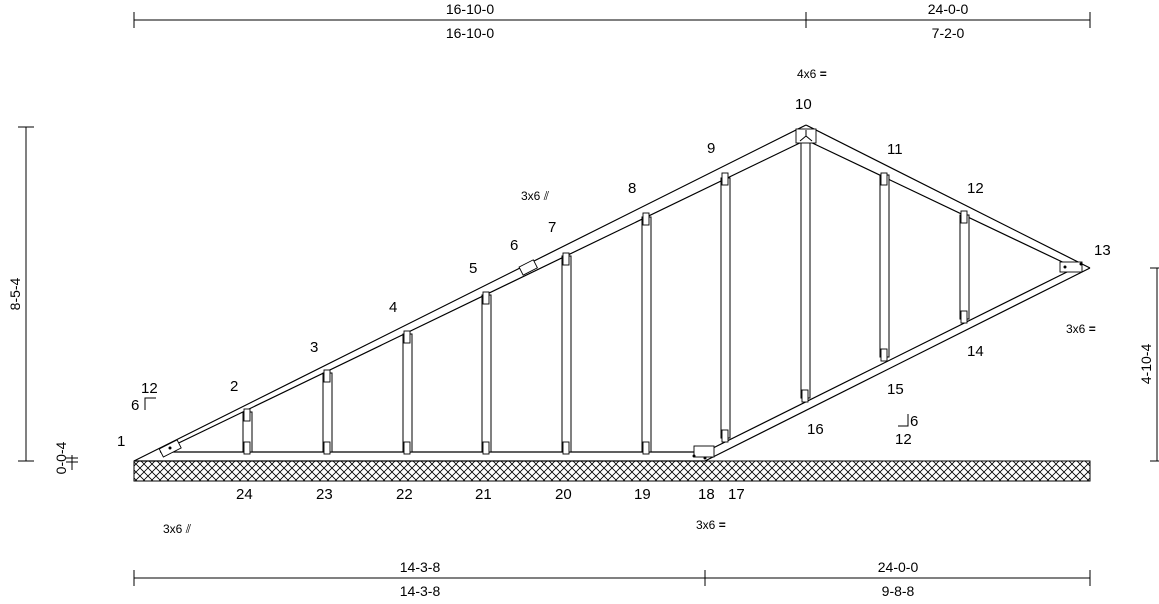 The height and width of the screenshot is (604, 1159). I want to click on joint-label: 13, so click(1102, 250).